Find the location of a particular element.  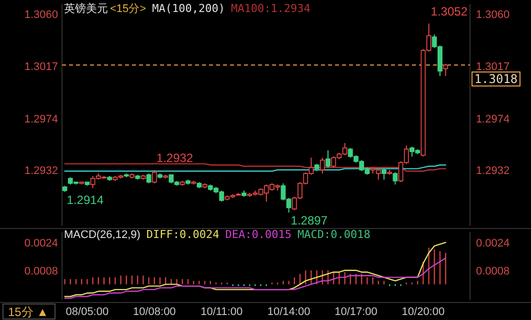

y2-tick-label: 0.0024 is located at coordinates (493, 243).